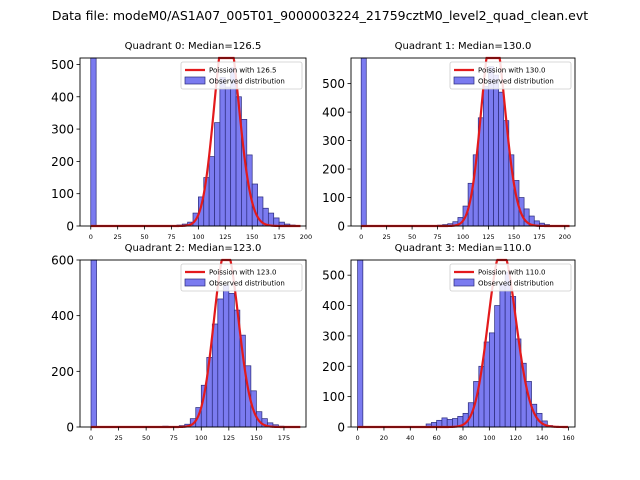 This screenshot has width=640, height=480. I want to click on x-axis-ticks: 0 25 50 75 100 125 150 175, so click(189, 434).